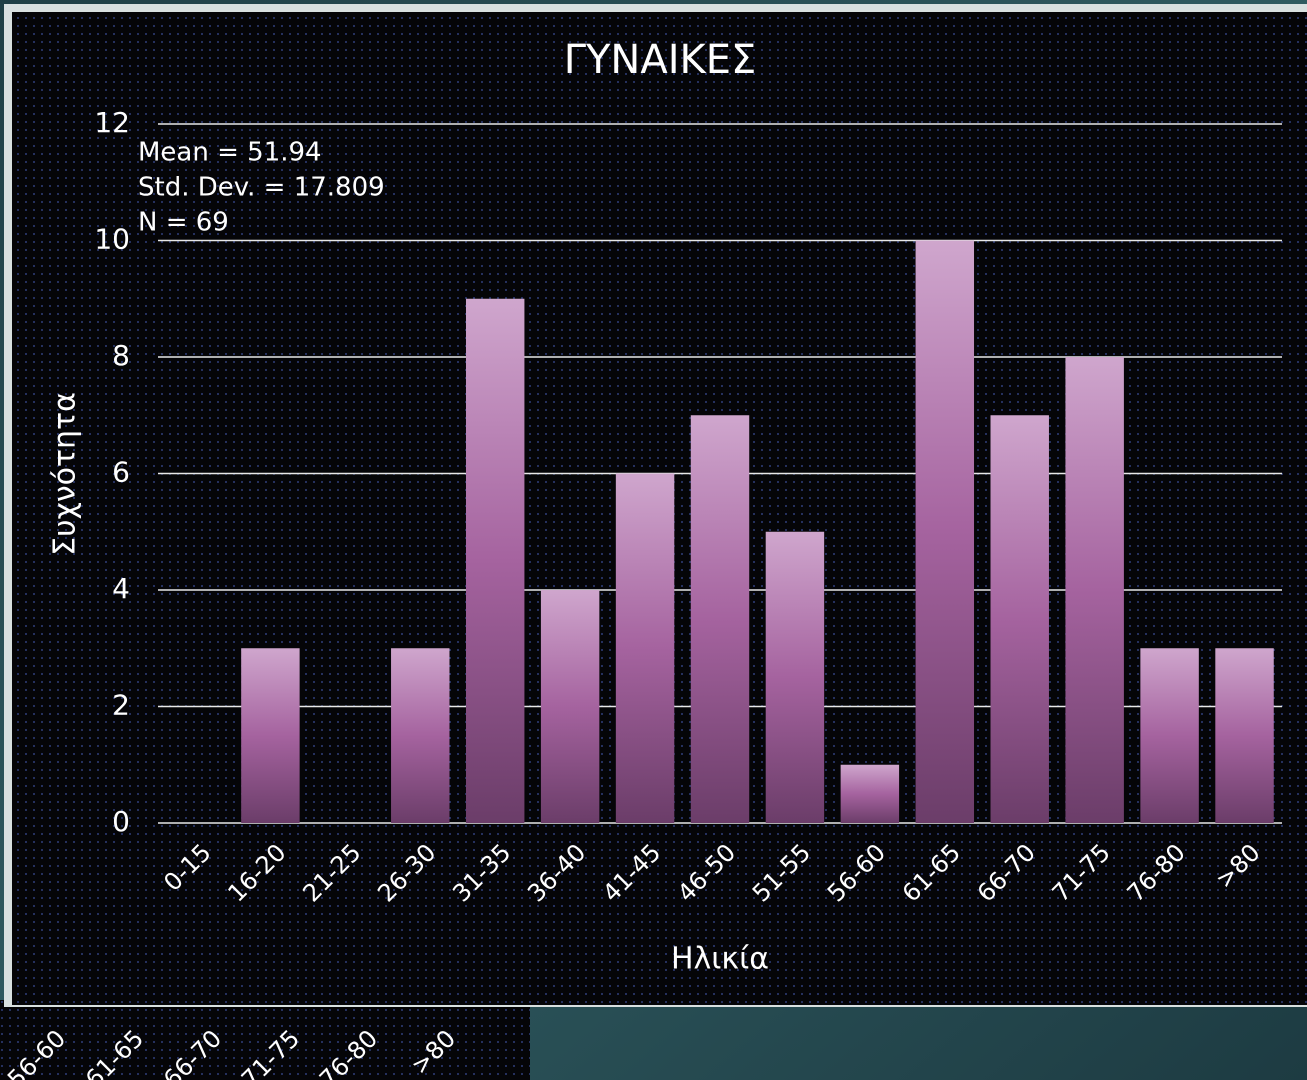 The height and width of the screenshot is (1080, 1307). Describe the element at coordinates (121, 472) in the screenshot. I see `y-tick-label: 6` at that location.